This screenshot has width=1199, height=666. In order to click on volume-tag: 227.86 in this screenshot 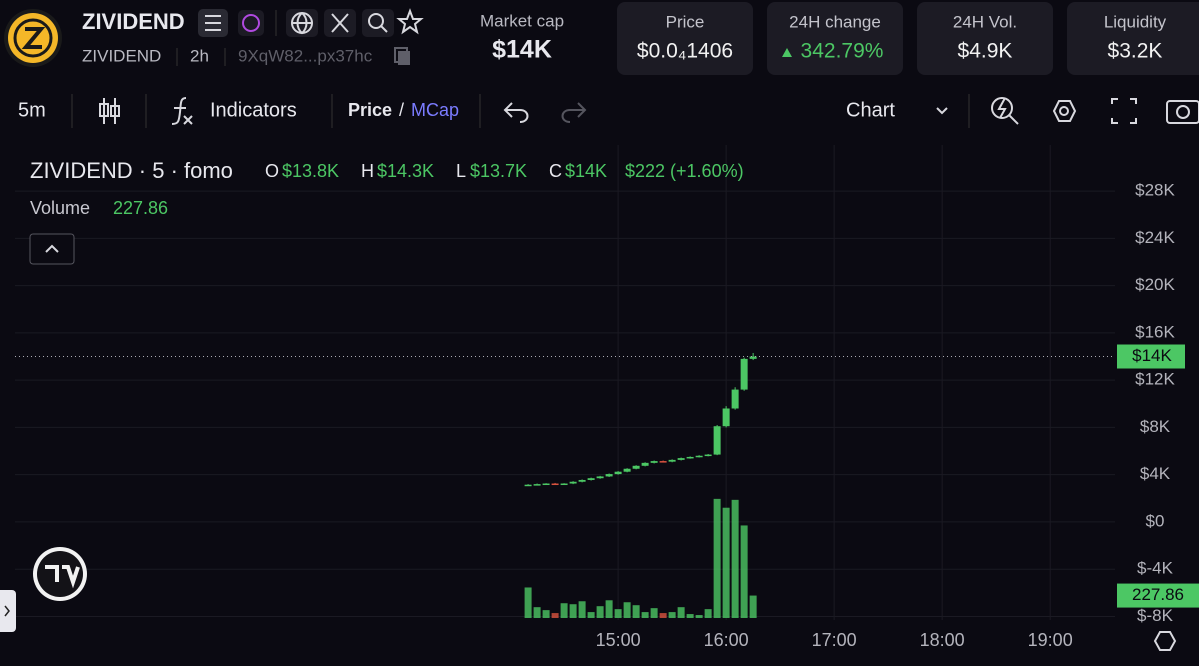, I will do `click(1158, 594)`.